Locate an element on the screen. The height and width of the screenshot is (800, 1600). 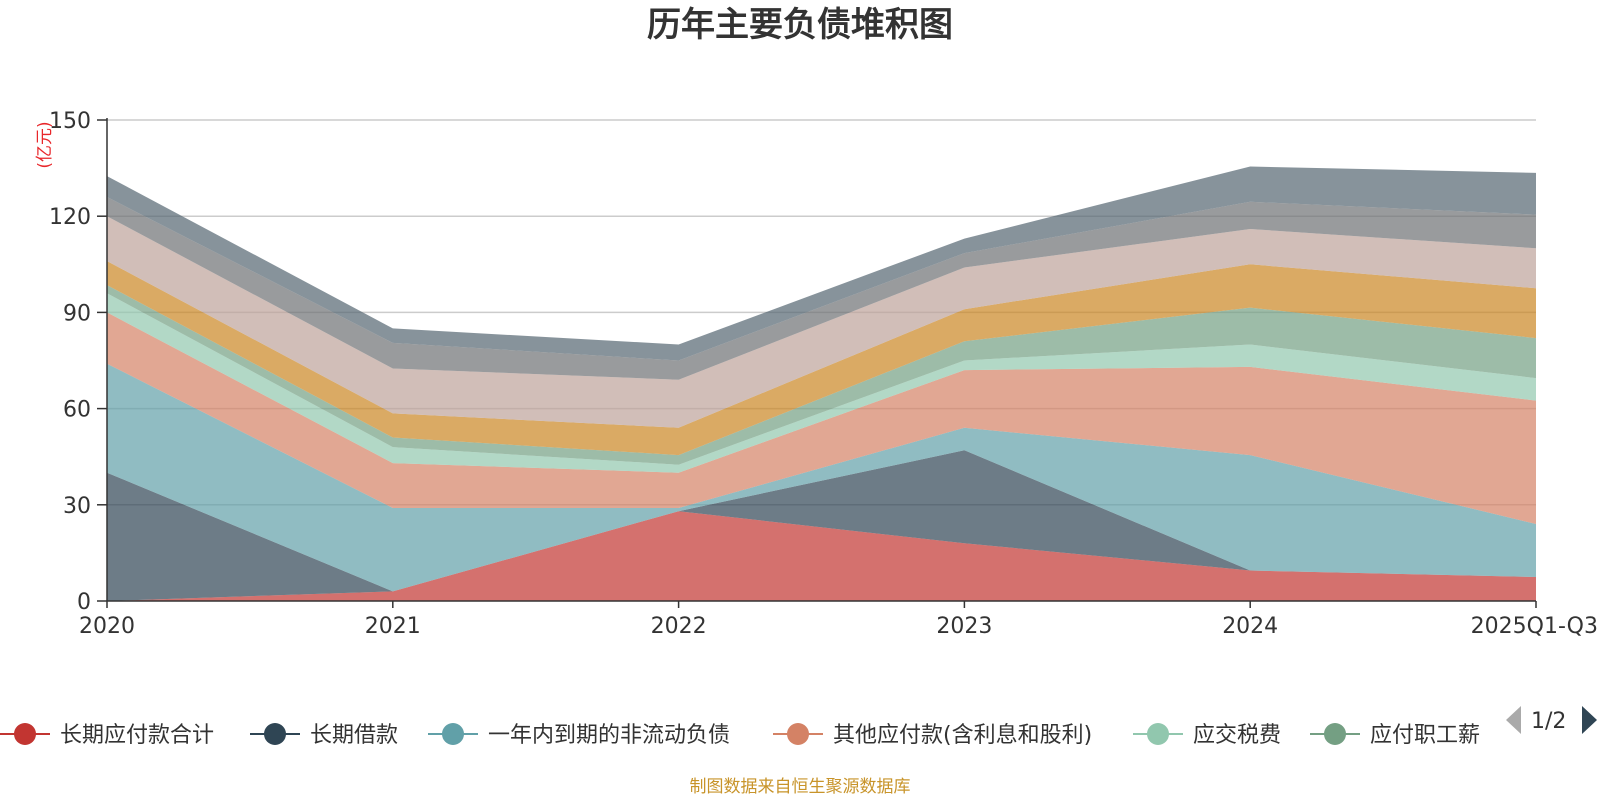
x-tick-label-0: 2020 is located at coordinates (107, 626).